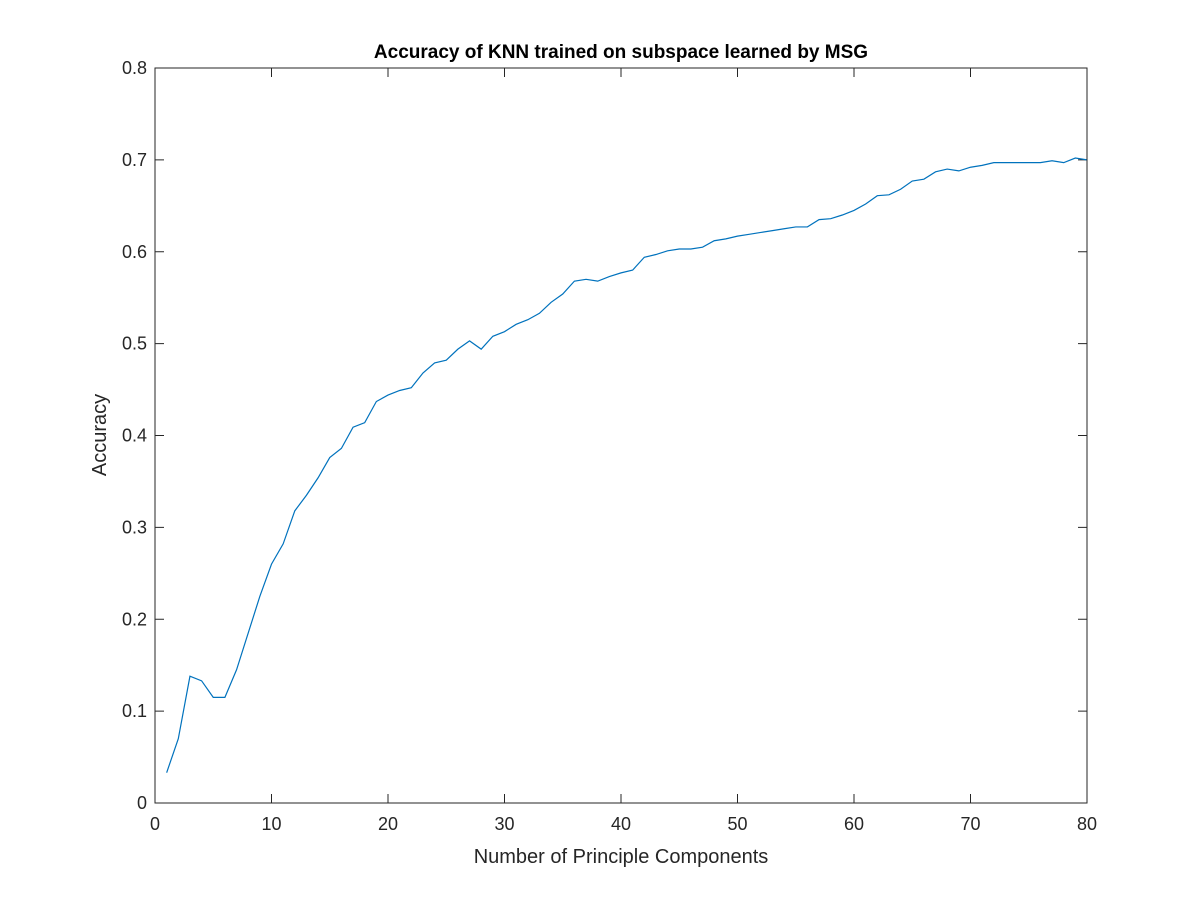 The height and width of the screenshot is (900, 1200). I want to click on y-tick-label: 0.5, so click(134, 344).